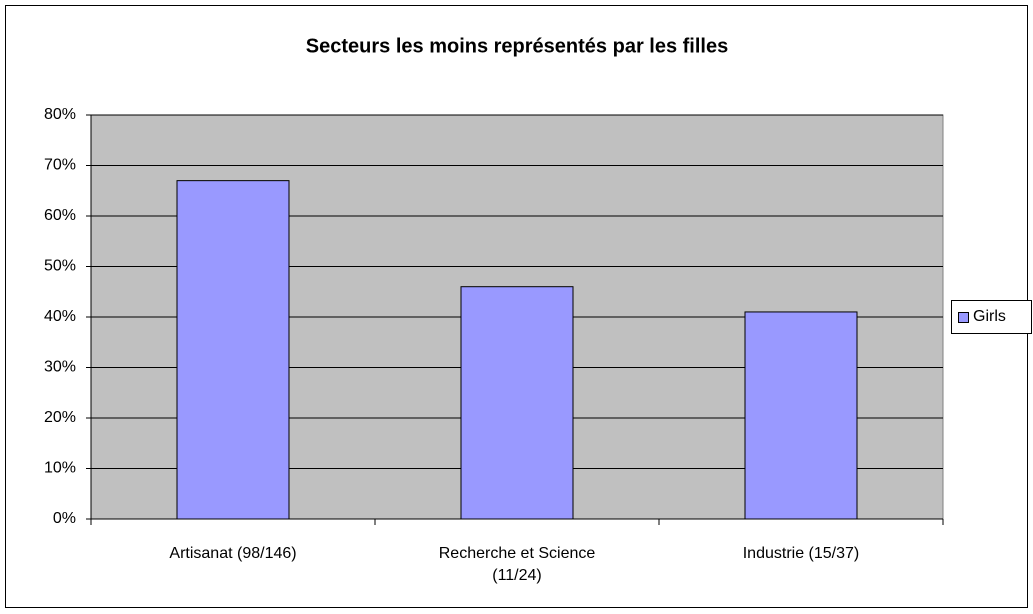 This screenshot has width=1033, height=614. I want to click on y-tick-label: 60%, so click(60, 215).